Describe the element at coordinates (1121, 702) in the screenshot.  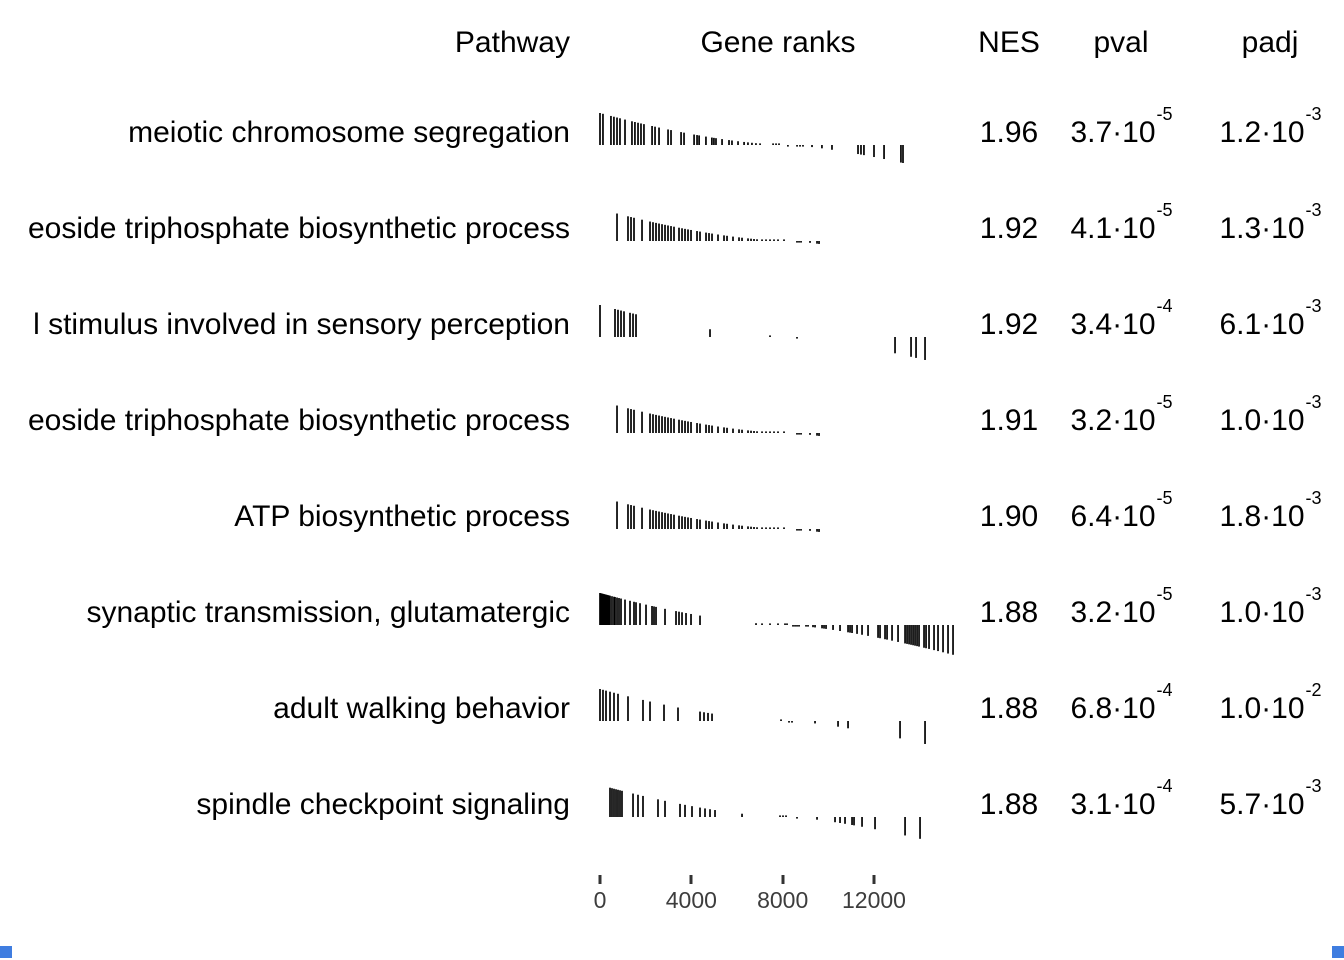
I see `pval-value: 6.8·10⁻⁴` at that location.